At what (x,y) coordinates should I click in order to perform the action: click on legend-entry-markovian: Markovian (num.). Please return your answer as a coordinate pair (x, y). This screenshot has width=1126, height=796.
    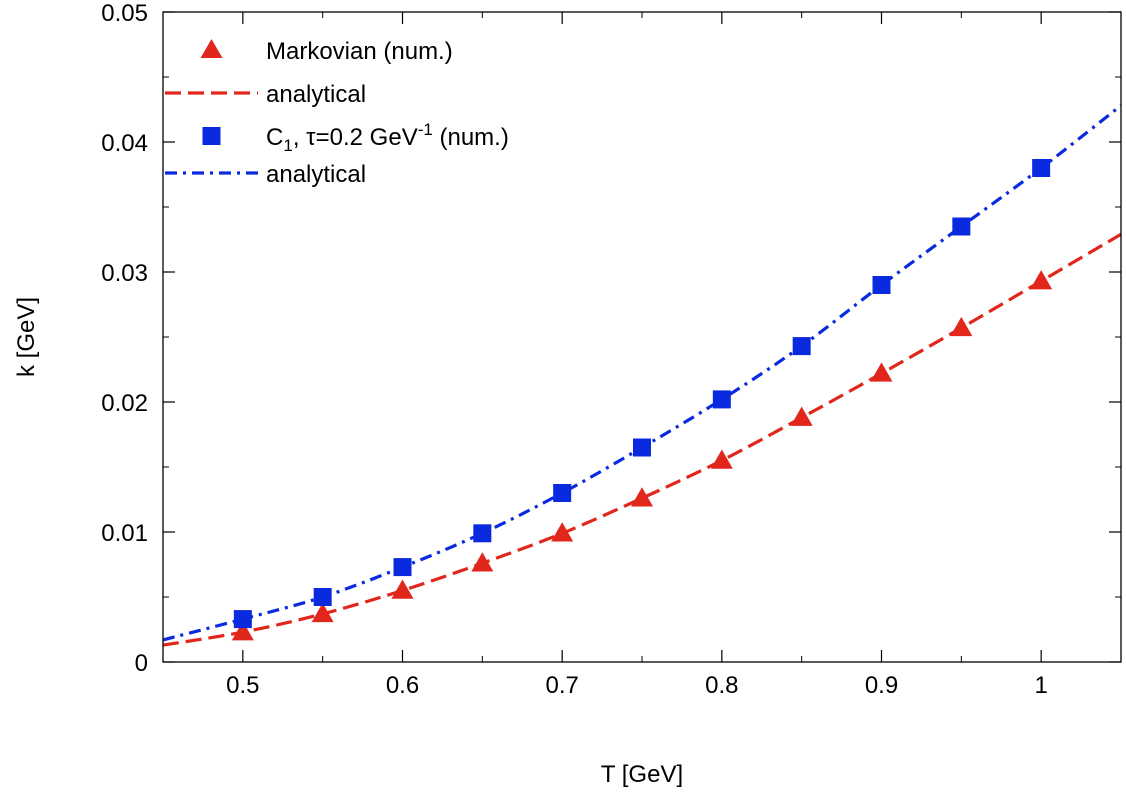
    Looking at the image, I should click on (326, 51).